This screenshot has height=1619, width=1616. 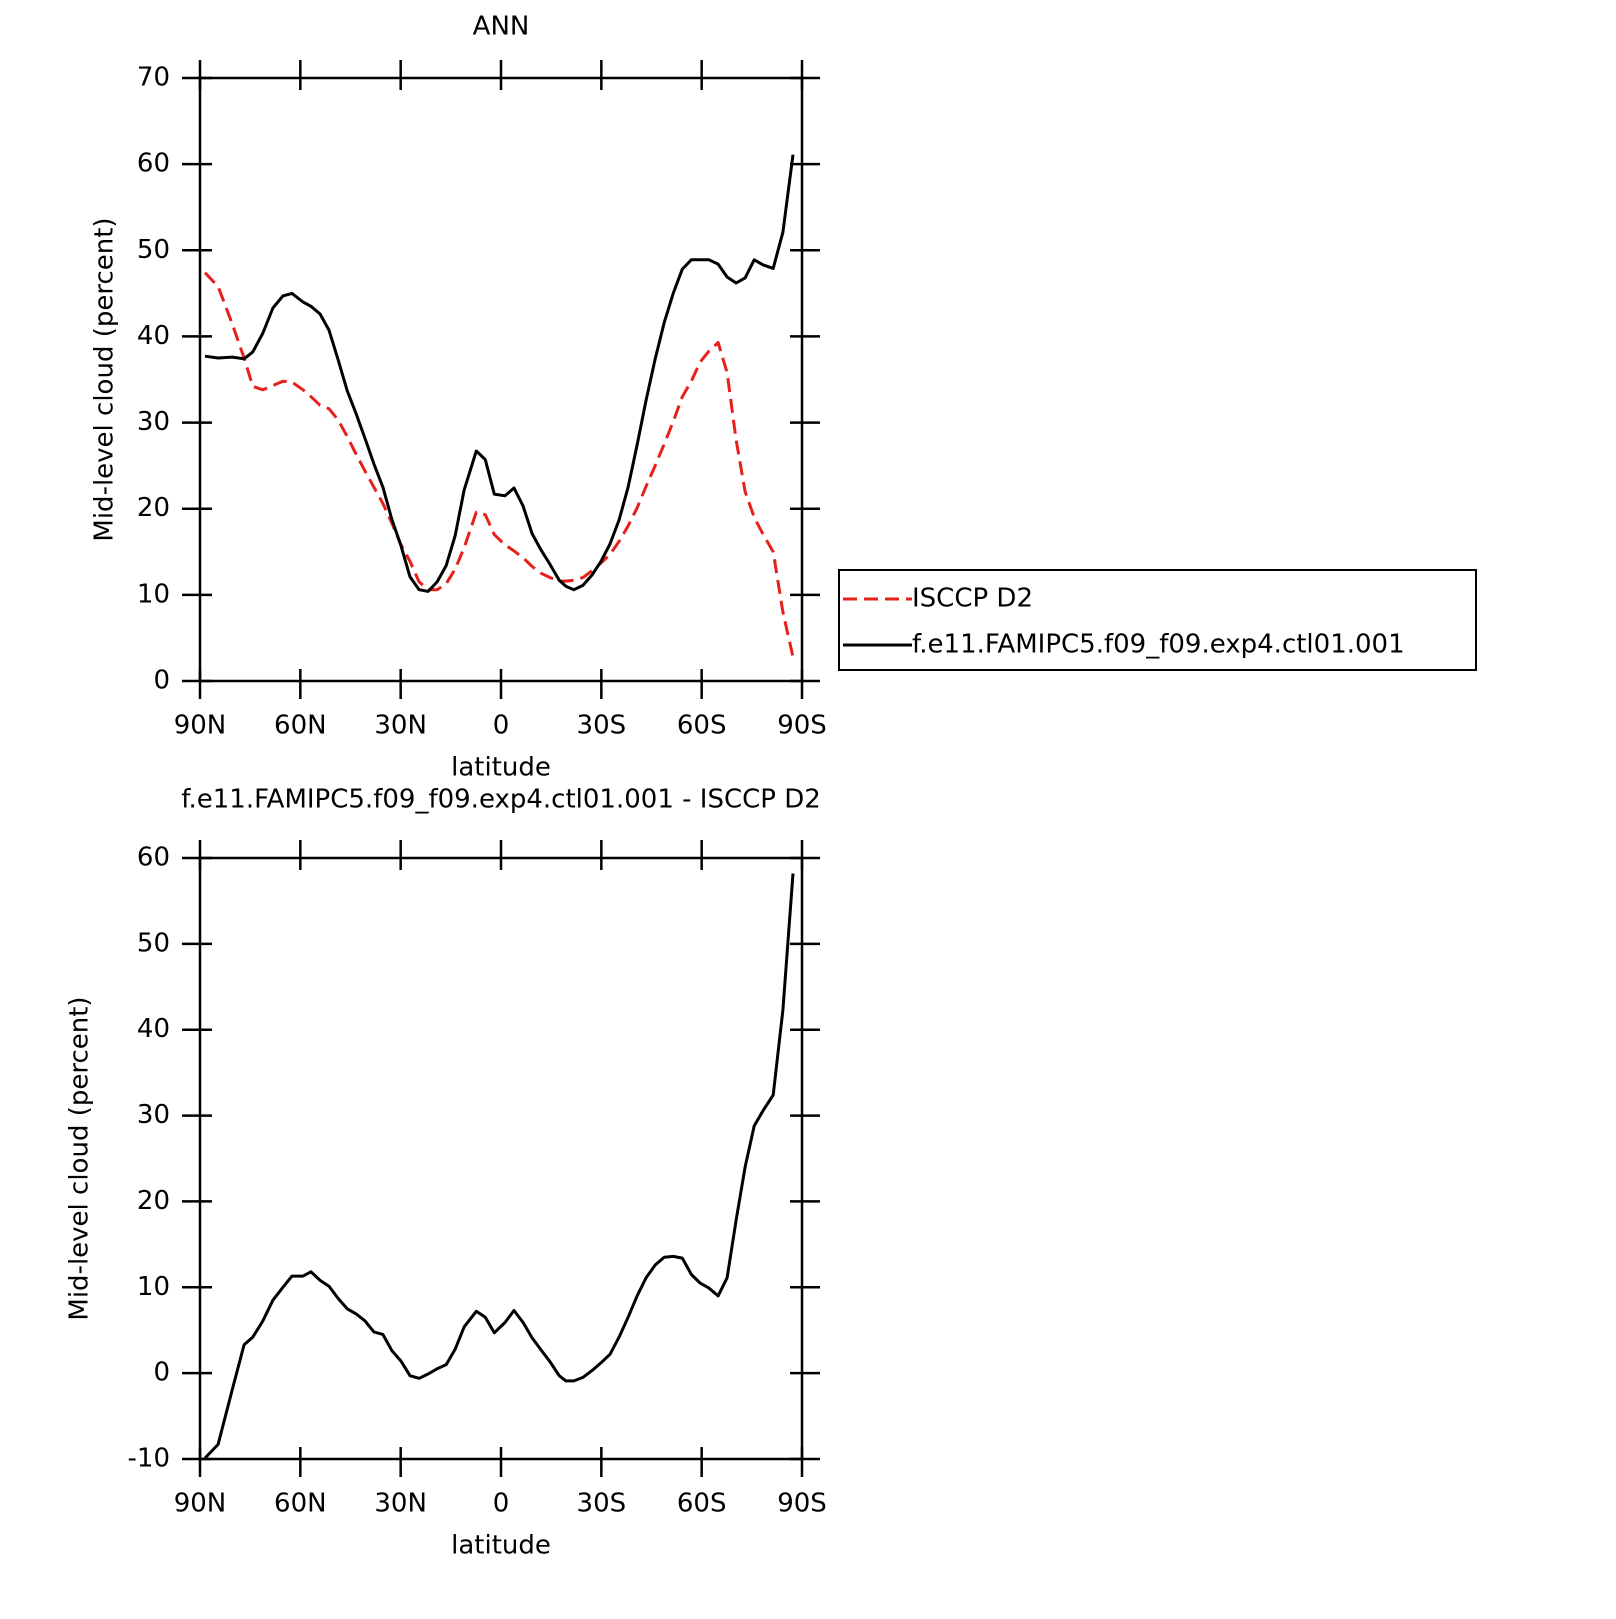 I want to click on legend-label: ISCCP D2, so click(x=972, y=599).